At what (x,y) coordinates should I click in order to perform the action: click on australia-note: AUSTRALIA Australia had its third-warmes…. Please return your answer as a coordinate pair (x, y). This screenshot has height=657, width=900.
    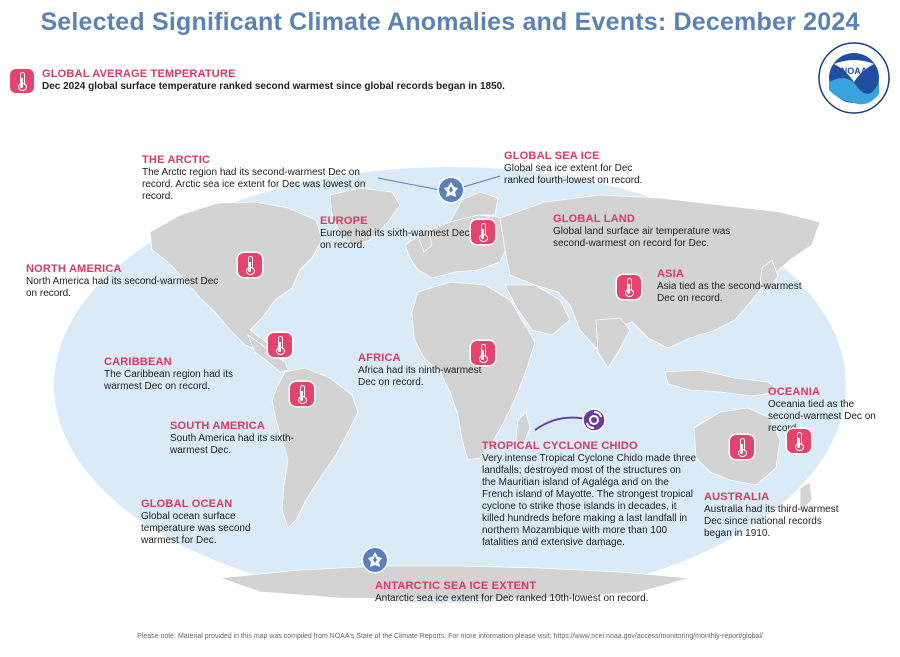
    Looking at the image, I should click on (774, 515).